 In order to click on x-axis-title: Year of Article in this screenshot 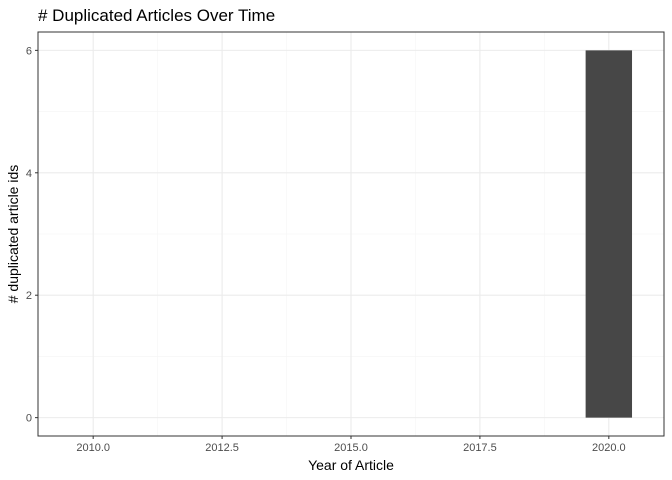, I will do `click(351, 465)`.